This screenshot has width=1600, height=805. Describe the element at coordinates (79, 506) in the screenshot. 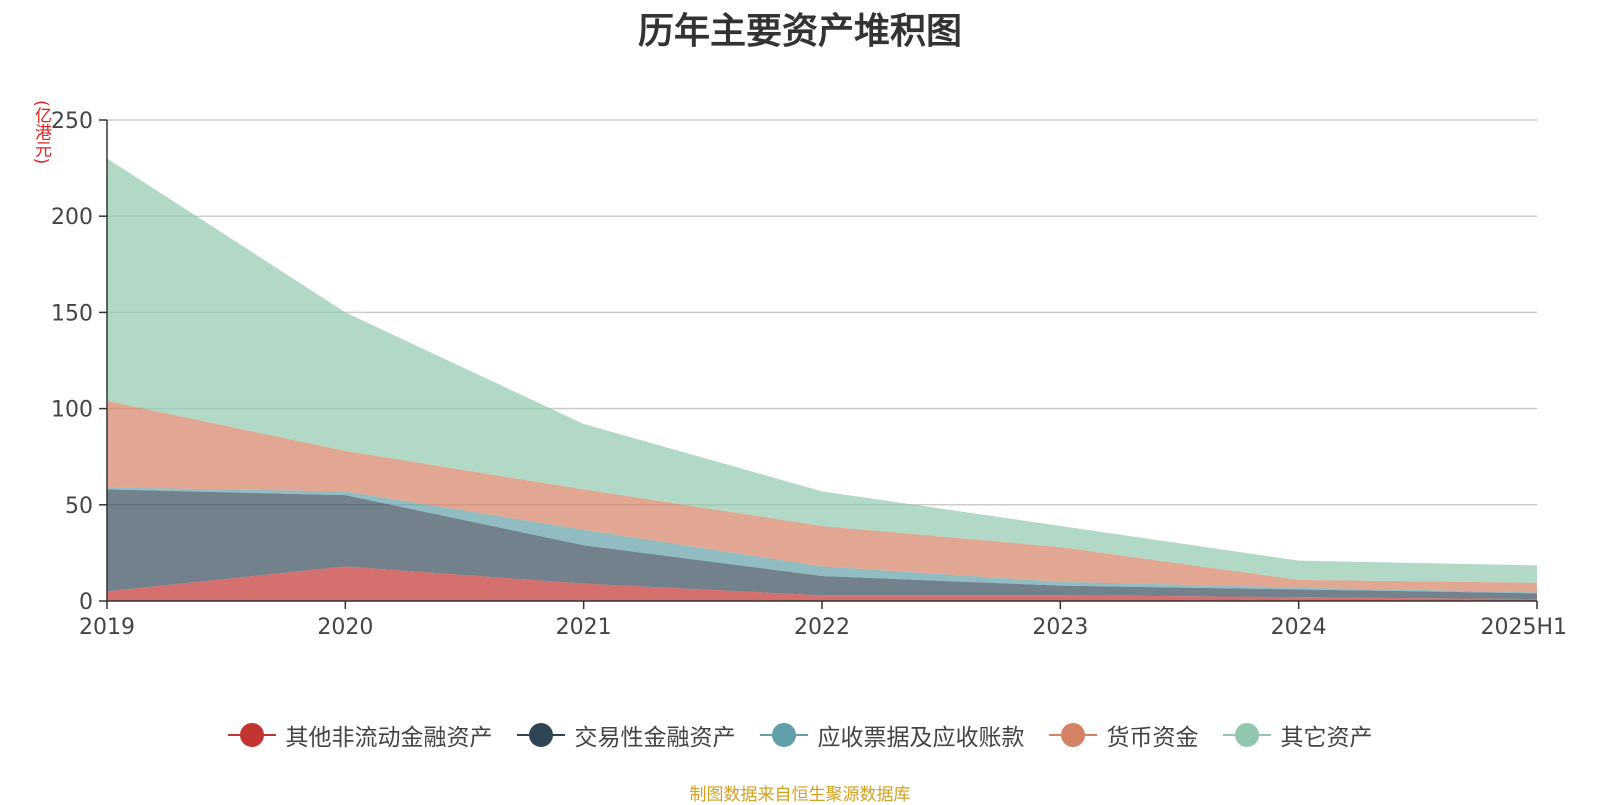

I see `y-tick-label: 50` at that location.